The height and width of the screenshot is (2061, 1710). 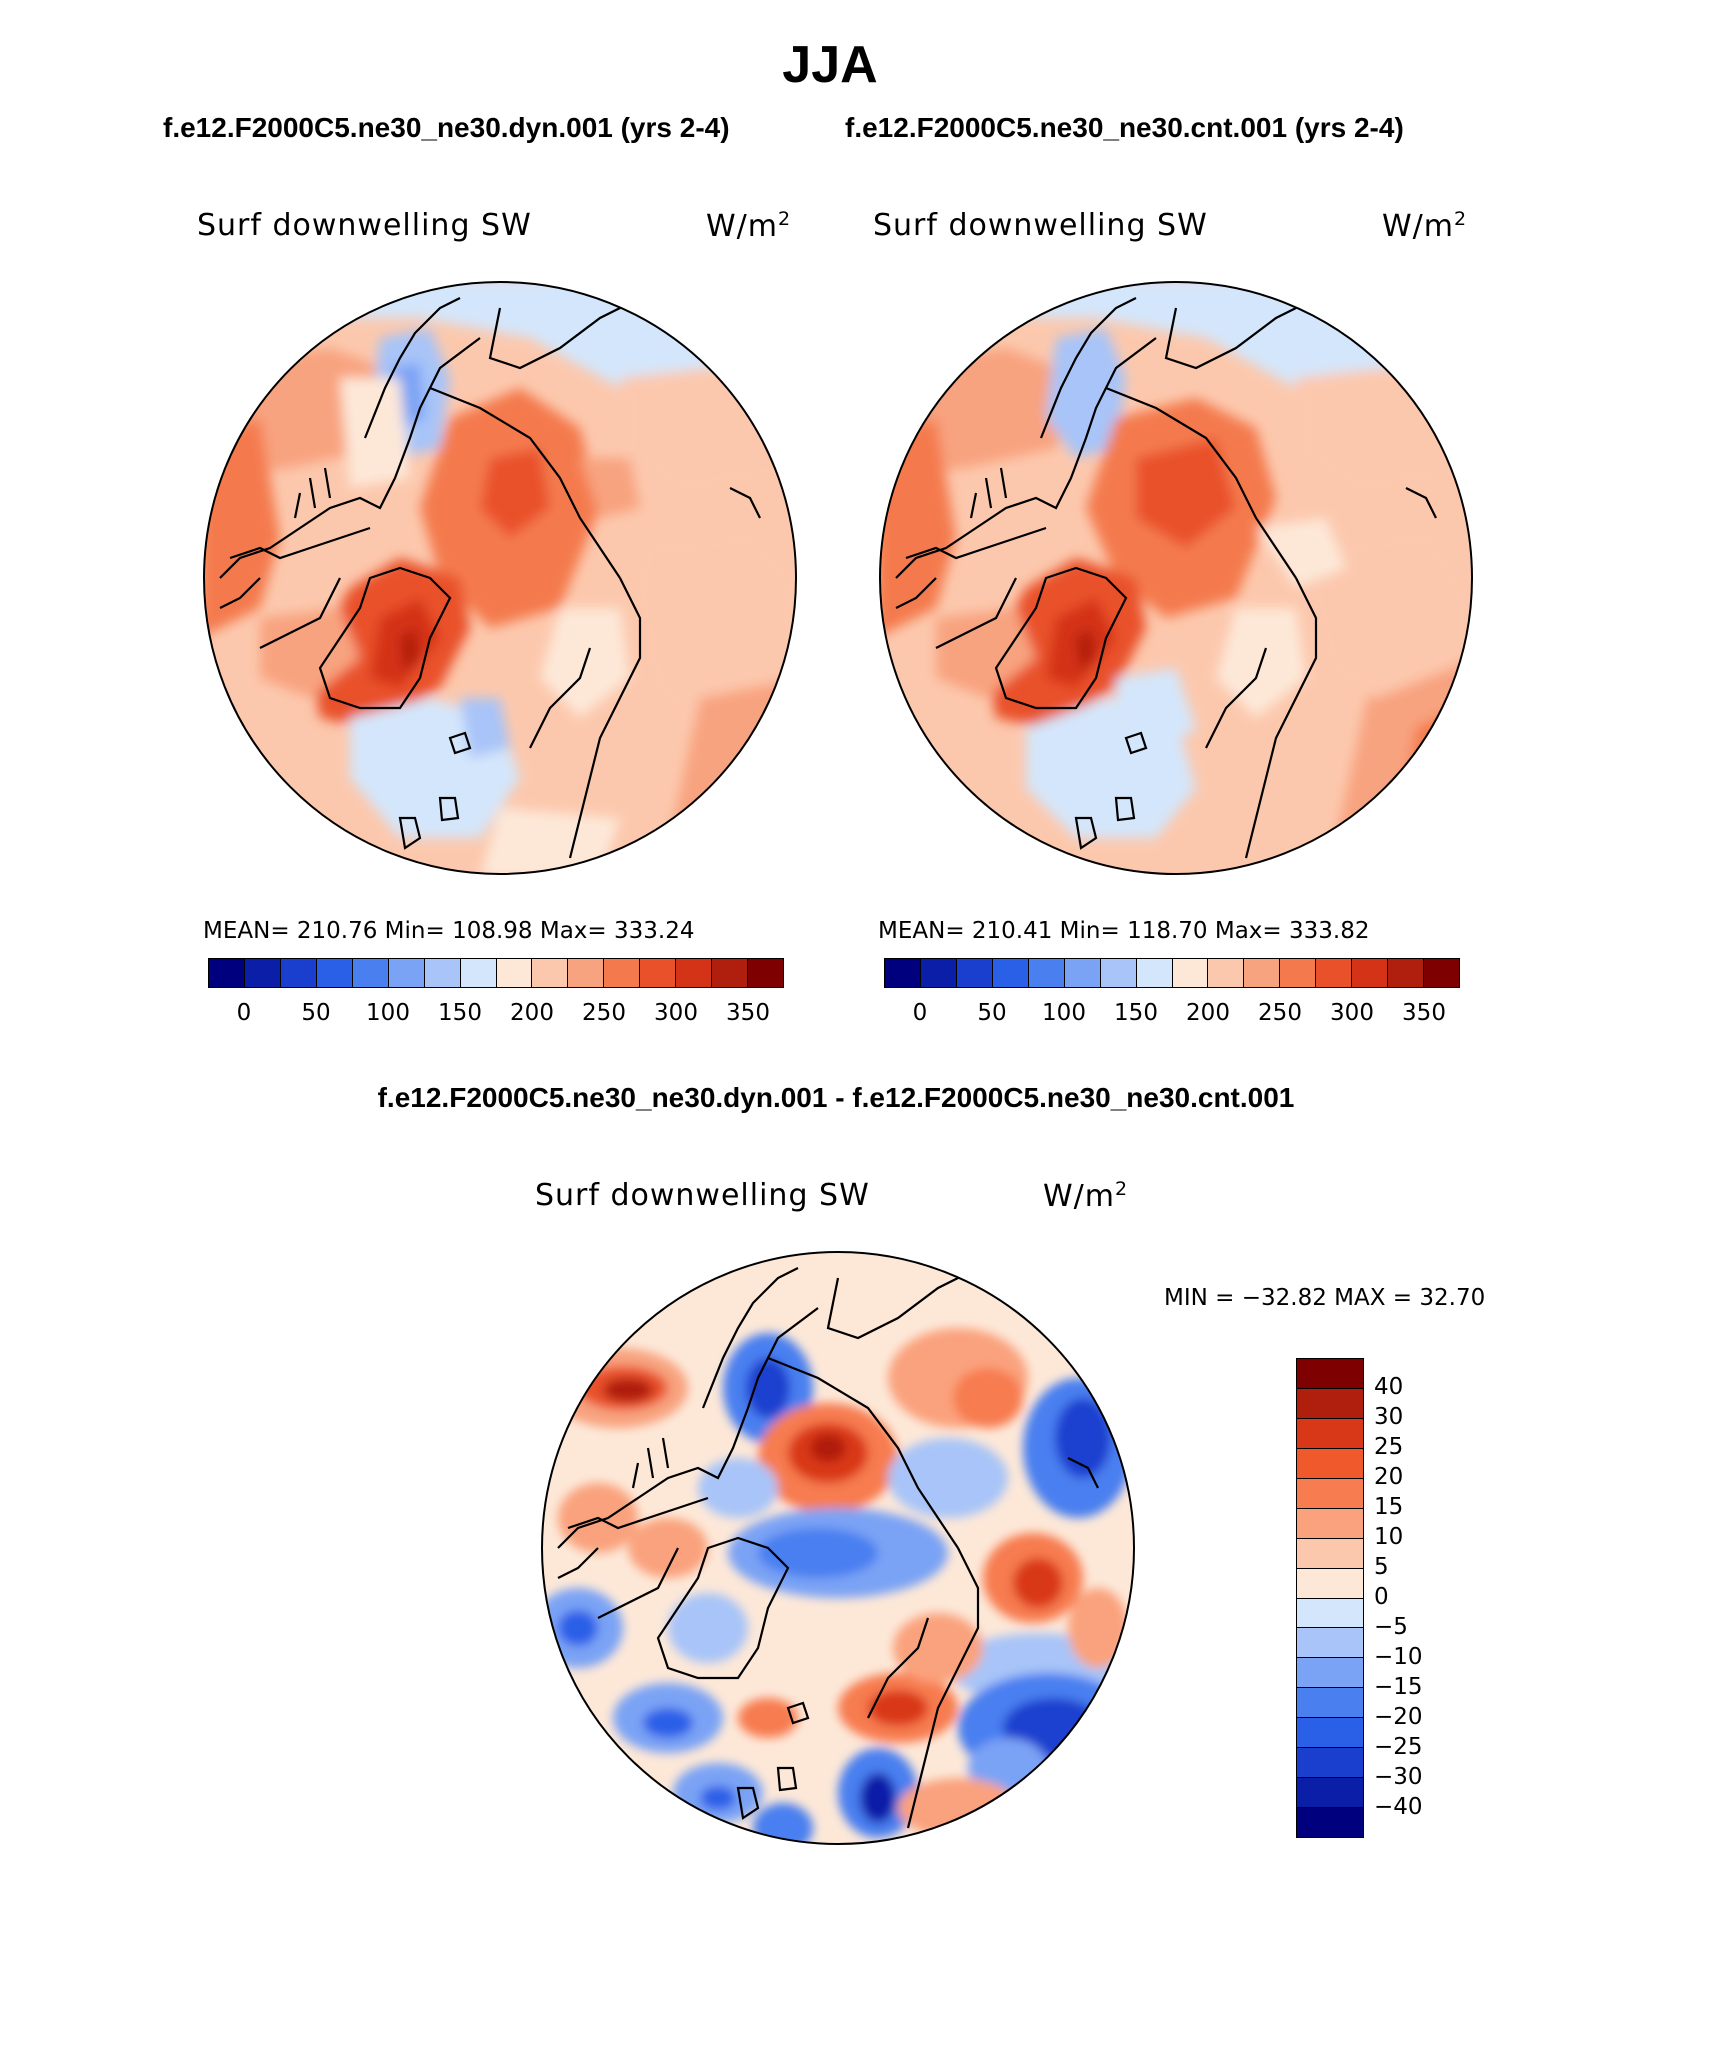 What do you see at coordinates (1389, 1477) in the screenshot?
I see `colorbar-diff-tick-label: 20` at bounding box center [1389, 1477].